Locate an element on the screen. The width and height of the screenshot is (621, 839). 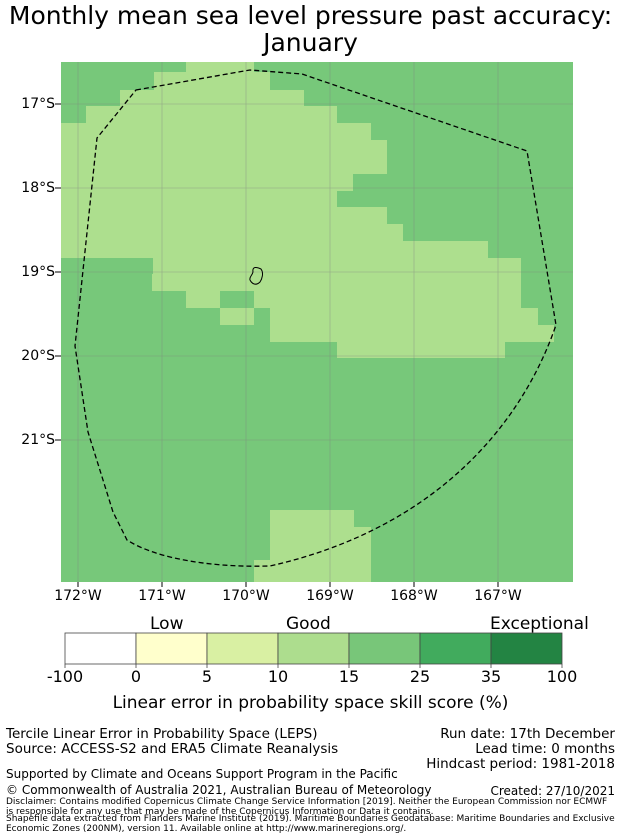
lat-label: 21°S is located at coordinates (38, 440).